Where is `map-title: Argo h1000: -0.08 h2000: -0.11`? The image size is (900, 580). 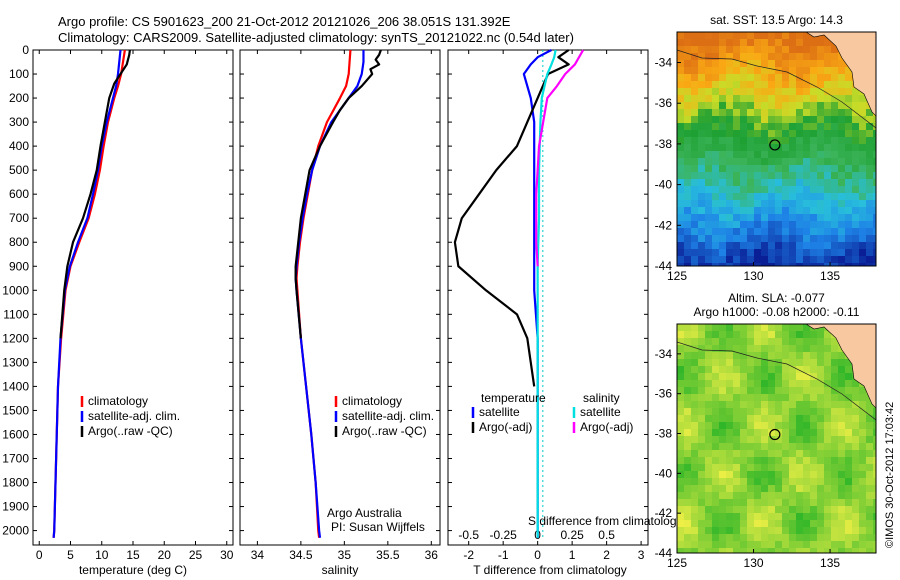
map-title: Argo h1000: -0.08 h2000: -0.11 is located at coordinates (777, 312).